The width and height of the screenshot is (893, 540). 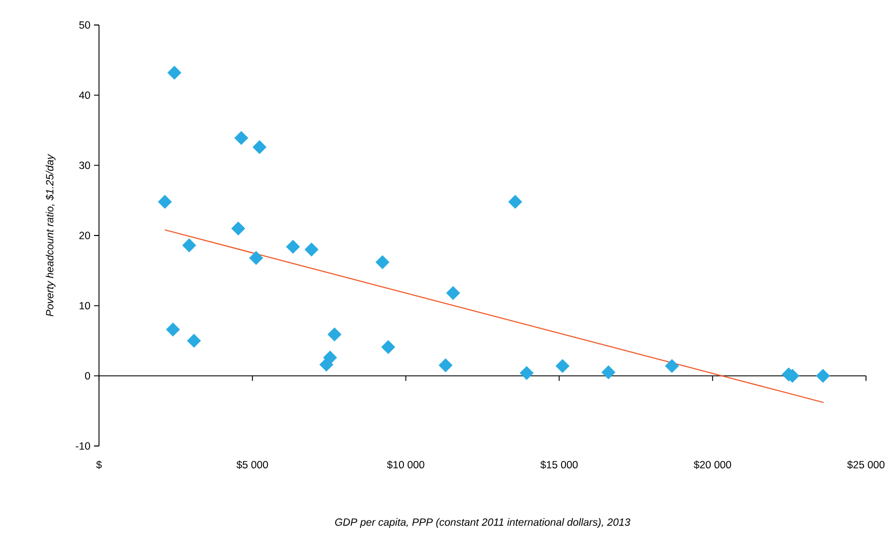 What do you see at coordinates (559, 464) in the screenshot?
I see `x-tick-label: $15 000` at bounding box center [559, 464].